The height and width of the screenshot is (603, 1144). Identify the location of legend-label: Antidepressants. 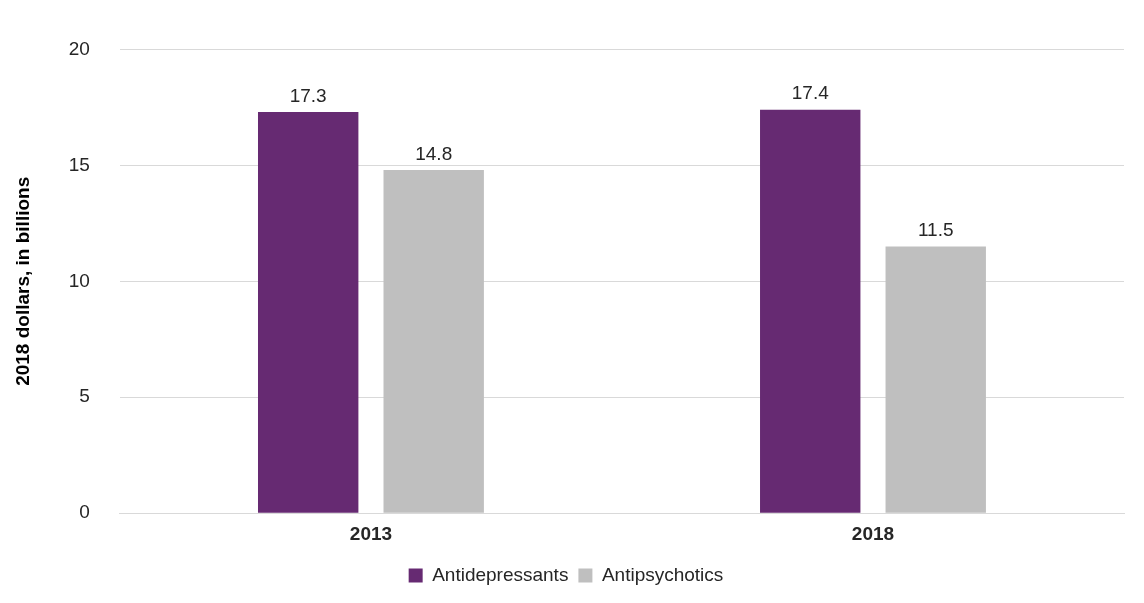
(500, 574).